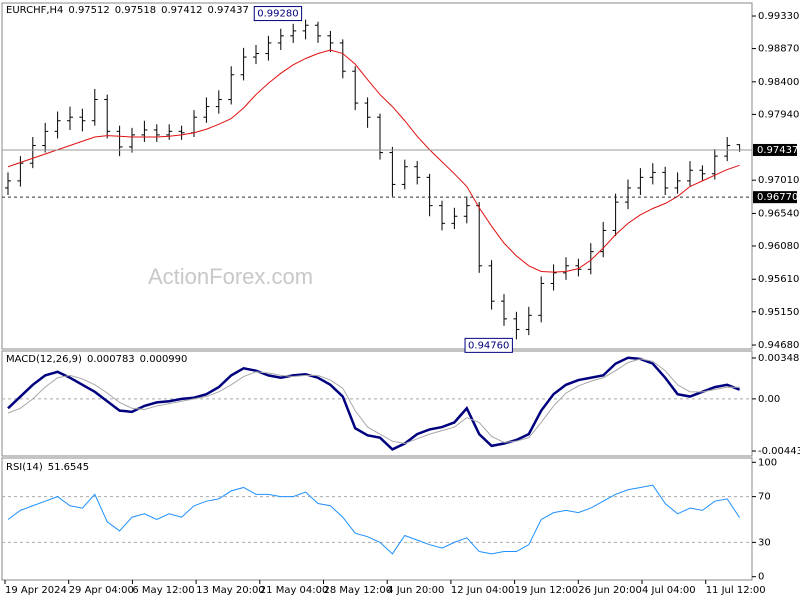 This screenshot has width=800, height=600. What do you see at coordinates (778, 82) in the screenshot?
I see `y-tick-label: 0.98400` at bounding box center [778, 82].